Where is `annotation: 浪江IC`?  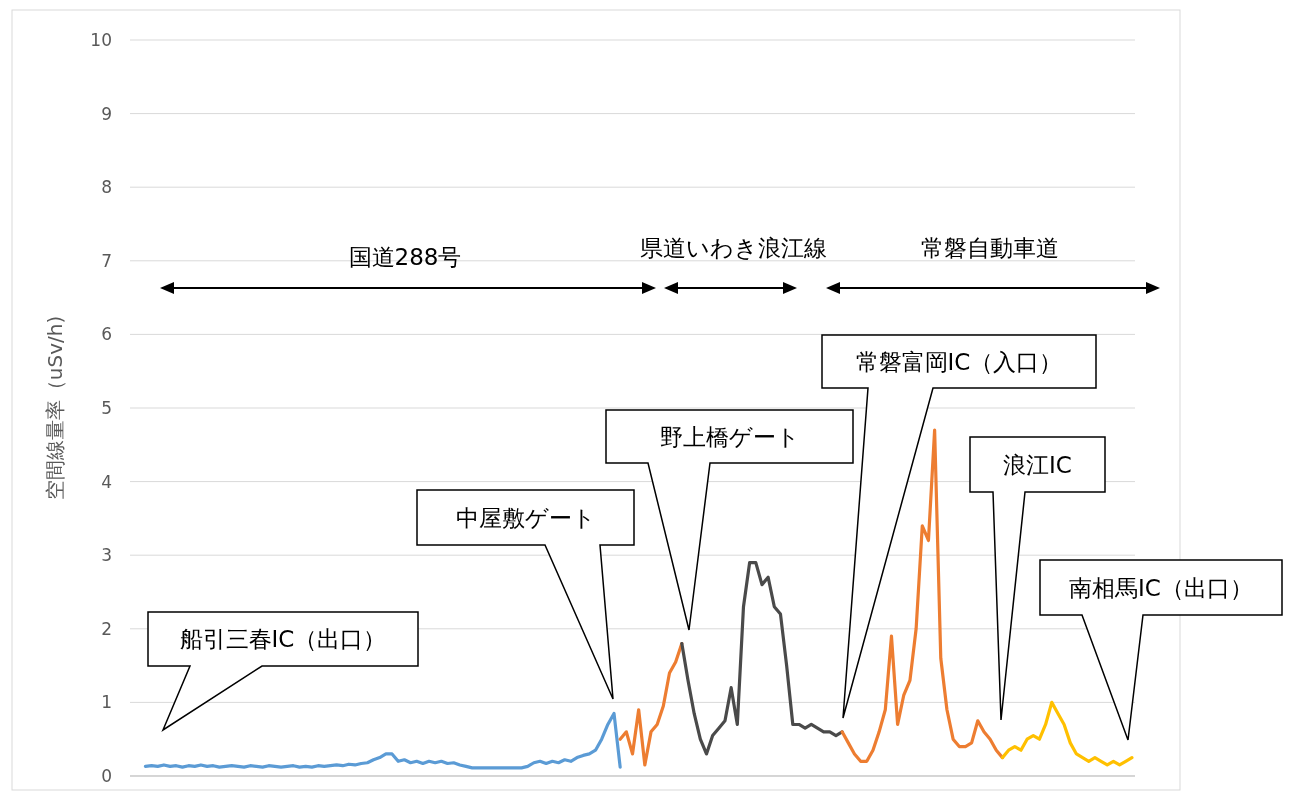 annotation: 浪江IC is located at coordinates (1037, 464).